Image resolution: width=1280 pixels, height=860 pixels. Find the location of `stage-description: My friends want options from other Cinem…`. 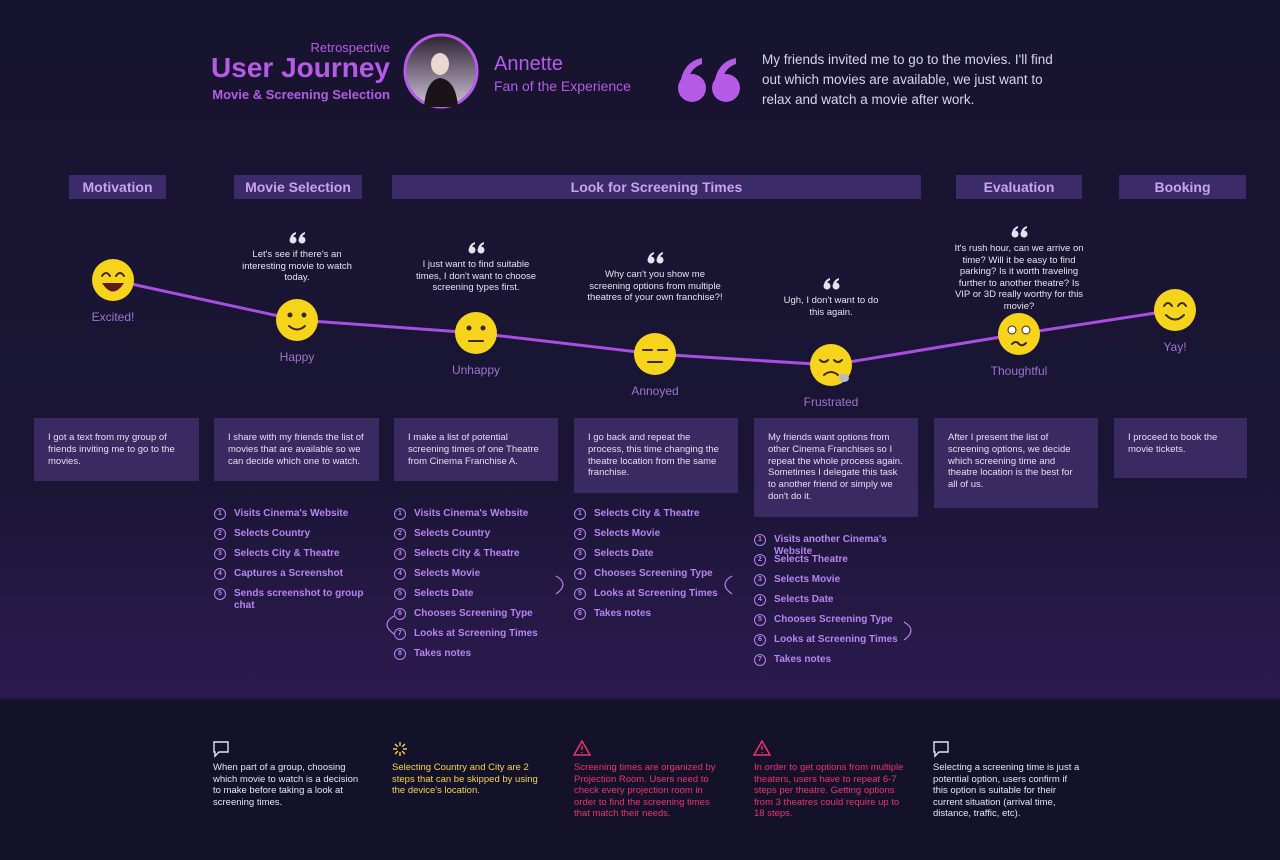

stage-description: My friends want options from other Cinem… is located at coordinates (836, 467).